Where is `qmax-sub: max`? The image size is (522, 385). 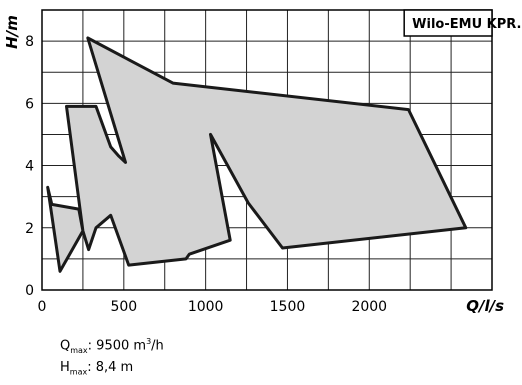 qmax-sub: max is located at coordinates (79, 350).